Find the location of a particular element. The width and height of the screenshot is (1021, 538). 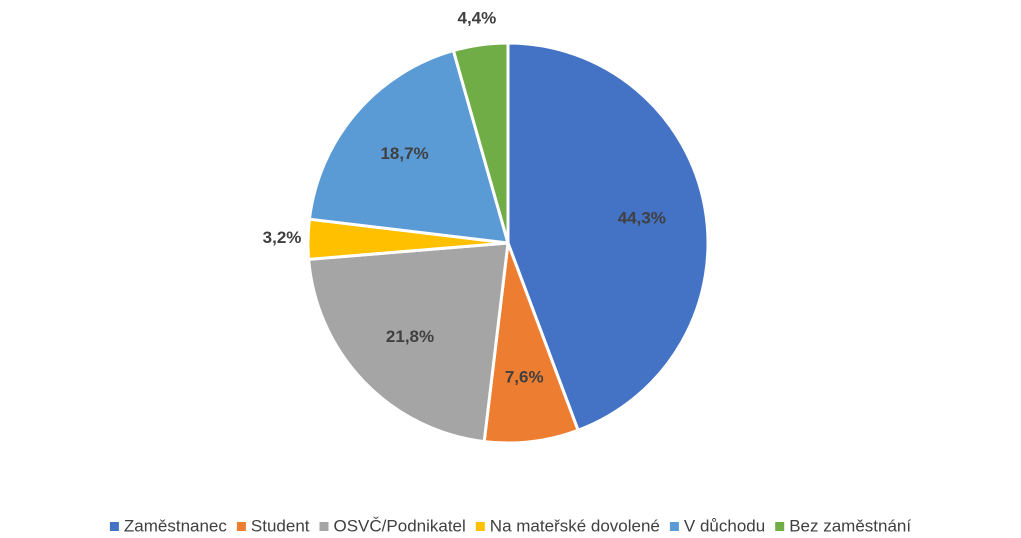

legend-label: Bez zaměstnání is located at coordinates (850, 525).